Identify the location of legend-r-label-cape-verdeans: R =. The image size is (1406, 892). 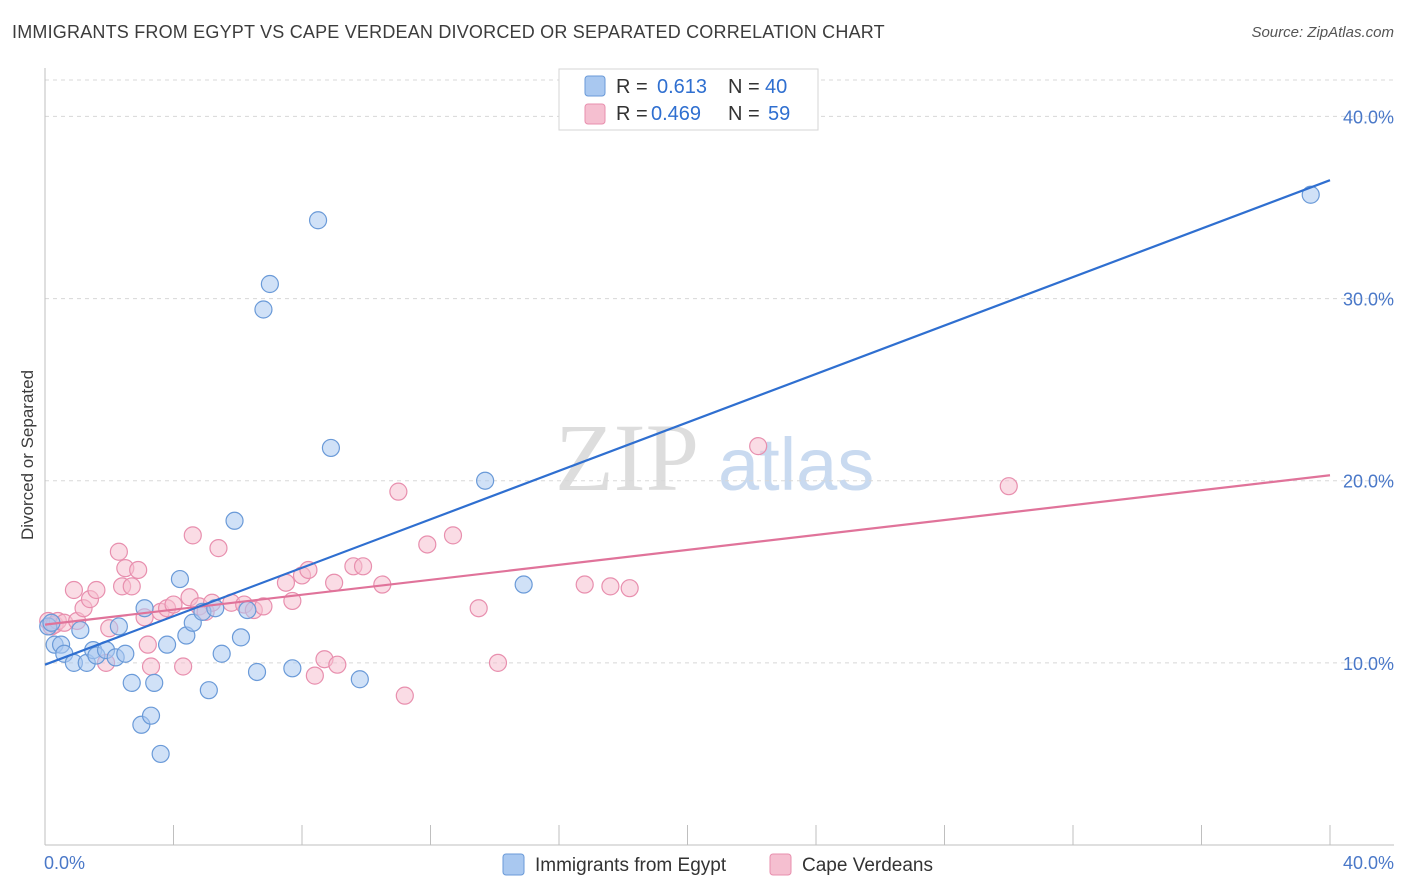
(632, 114).